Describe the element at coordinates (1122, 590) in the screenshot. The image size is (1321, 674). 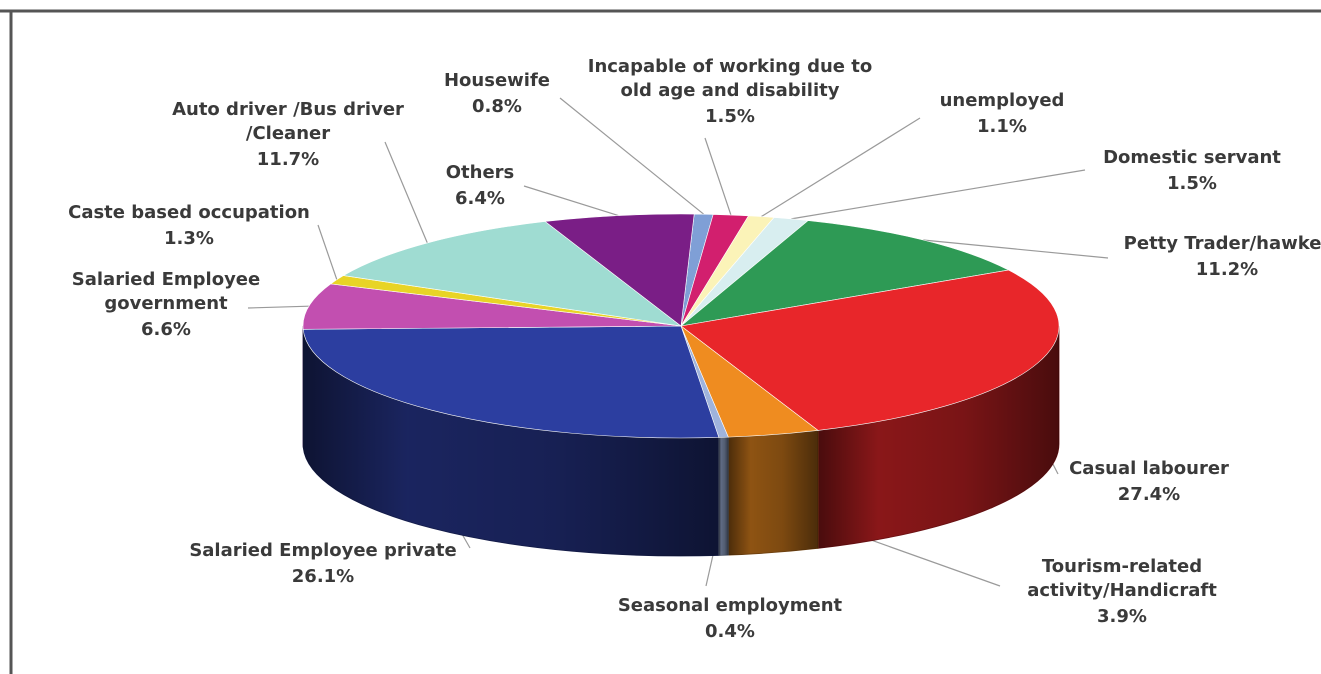
I see `slice-label-6-line-1: activity/Handicraft` at that location.